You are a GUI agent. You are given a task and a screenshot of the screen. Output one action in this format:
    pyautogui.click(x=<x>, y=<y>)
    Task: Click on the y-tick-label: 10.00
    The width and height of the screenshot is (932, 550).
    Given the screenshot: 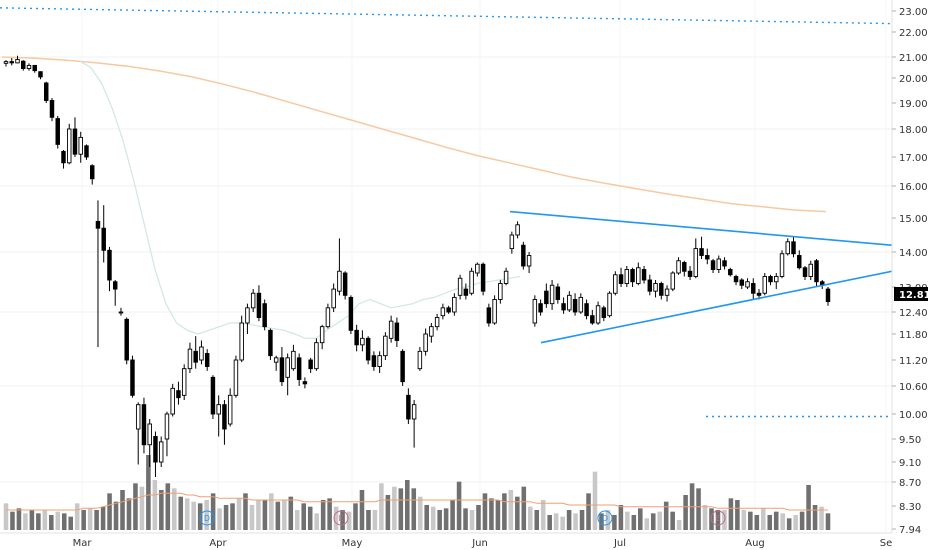 What is the action you would take?
    pyautogui.click(x=913, y=415)
    